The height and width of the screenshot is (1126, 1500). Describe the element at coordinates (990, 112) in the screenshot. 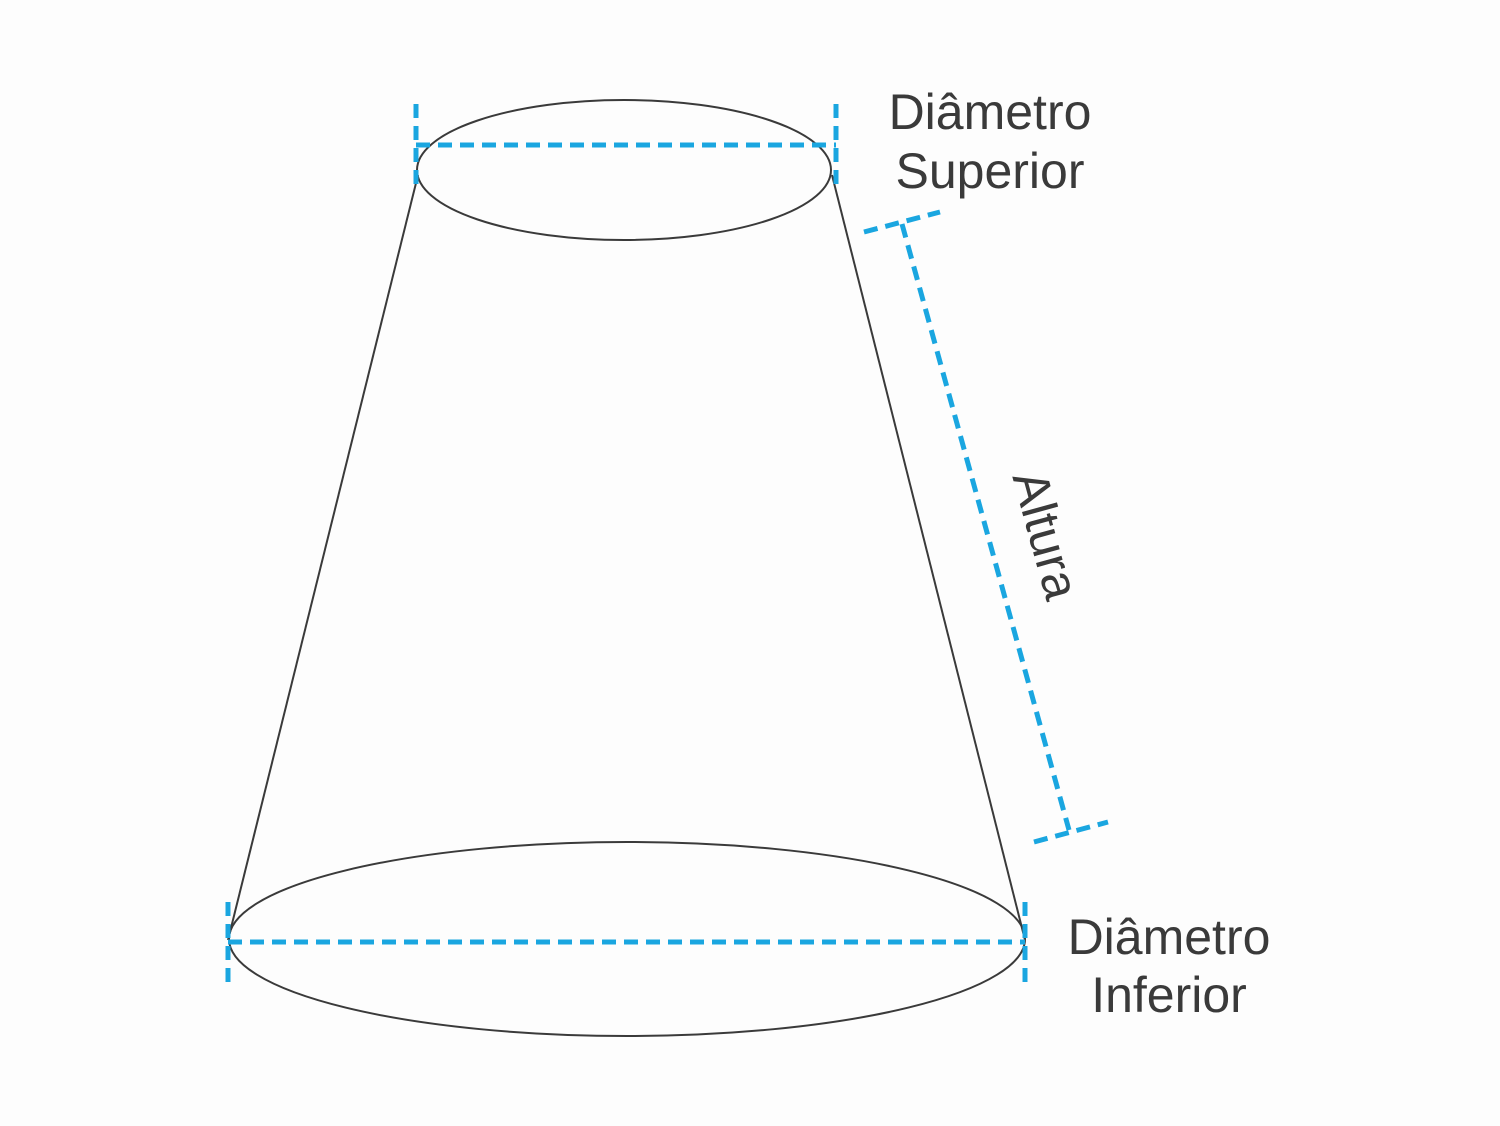

I see `top-diameter-label-line1: Diâmetro` at that location.